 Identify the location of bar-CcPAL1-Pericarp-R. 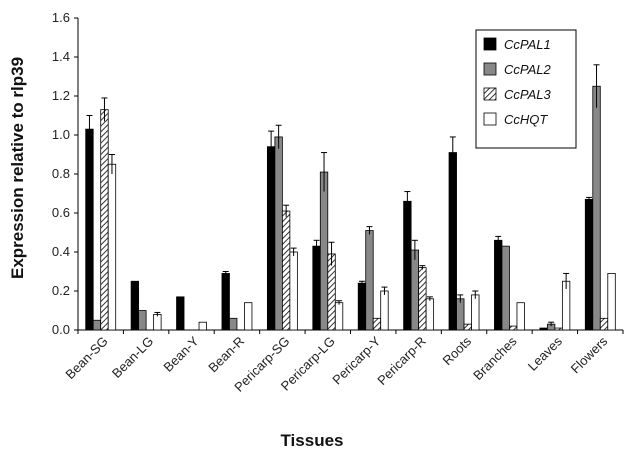
(407, 265).